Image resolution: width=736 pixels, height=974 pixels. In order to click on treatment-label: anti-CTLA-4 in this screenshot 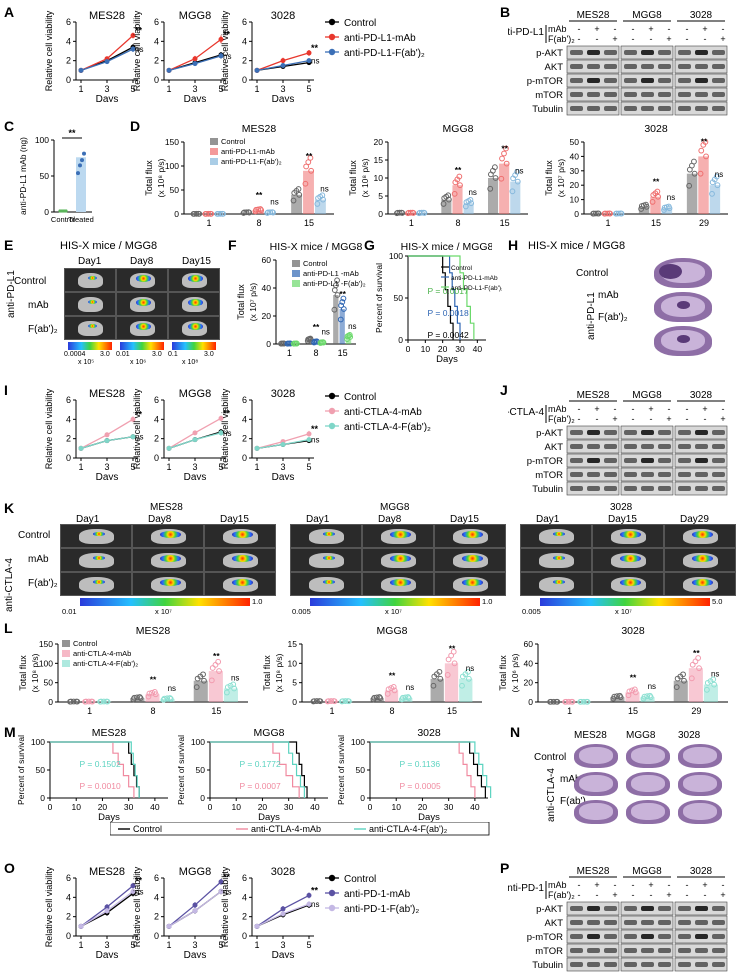, I will do `click(526, 412)`.